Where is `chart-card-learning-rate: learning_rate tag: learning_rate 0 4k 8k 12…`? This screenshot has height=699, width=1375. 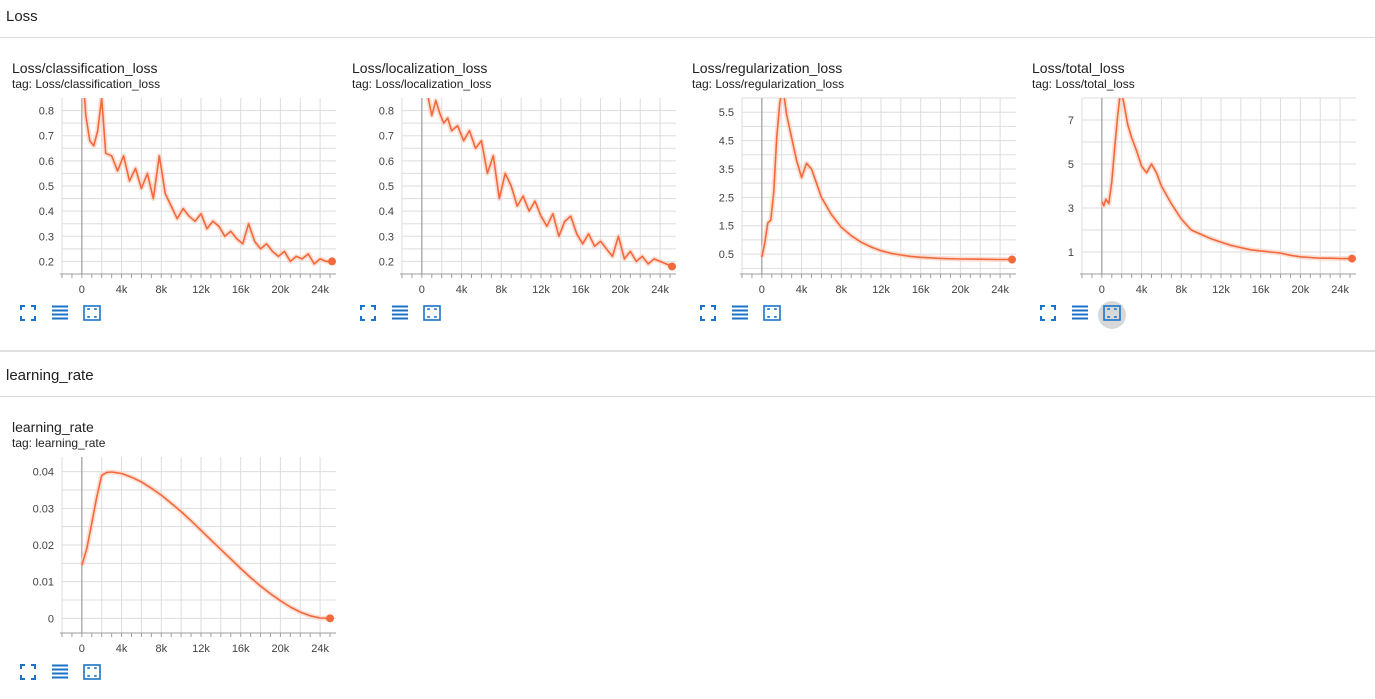
chart-card-learning-rate: learning_rate tag: learning_rate 0 4k 8k 12… is located at coordinates (174, 559).